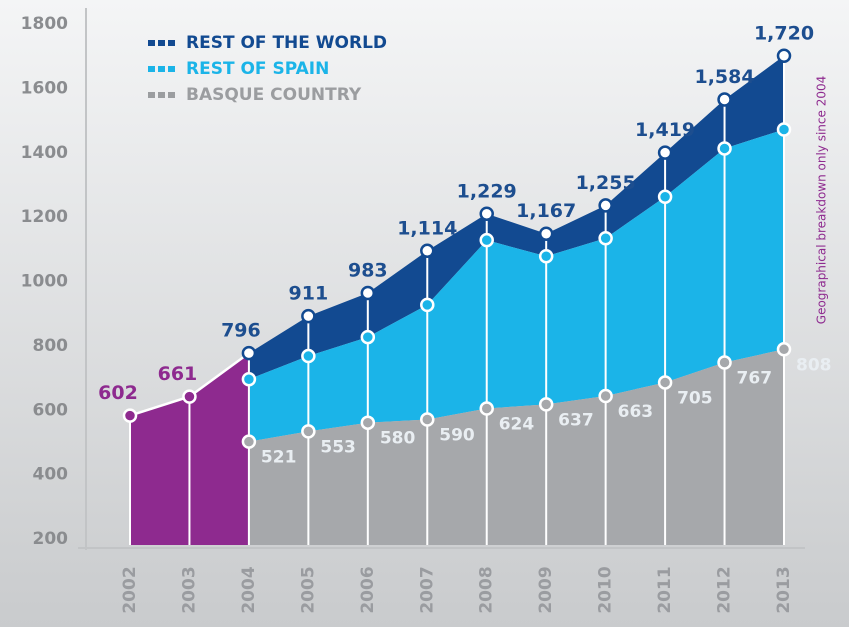  Describe the element at coordinates (546, 211) in the screenshot. I see `total-label: 1,167` at that location.